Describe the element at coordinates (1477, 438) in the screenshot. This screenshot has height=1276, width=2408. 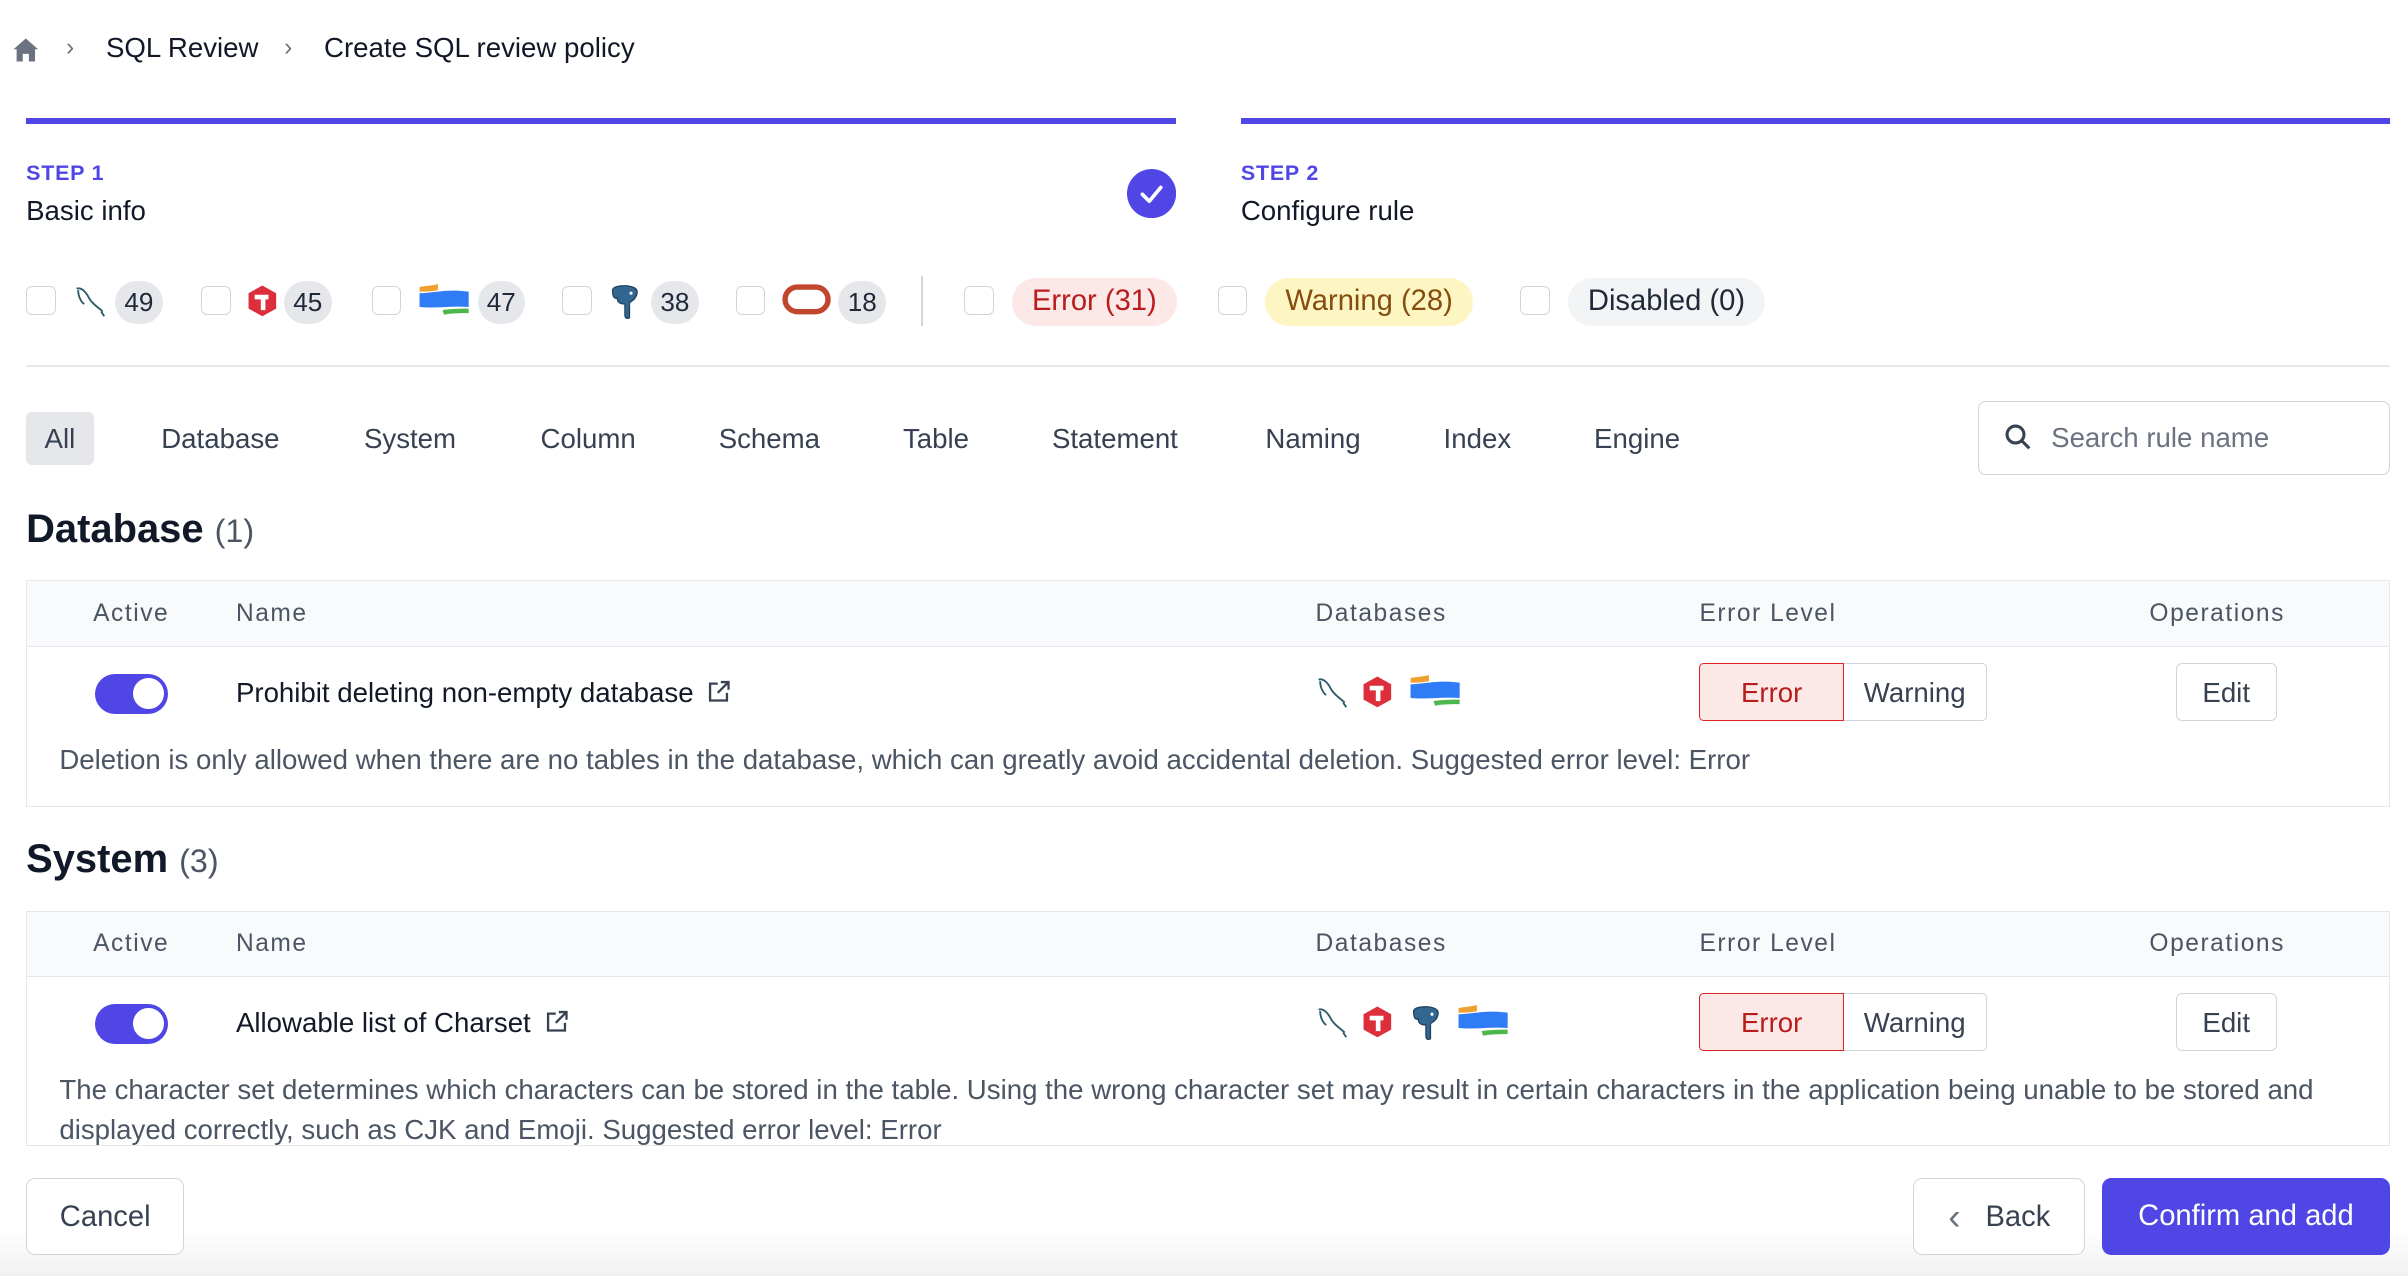
I see `tab-index: Index` at that location.